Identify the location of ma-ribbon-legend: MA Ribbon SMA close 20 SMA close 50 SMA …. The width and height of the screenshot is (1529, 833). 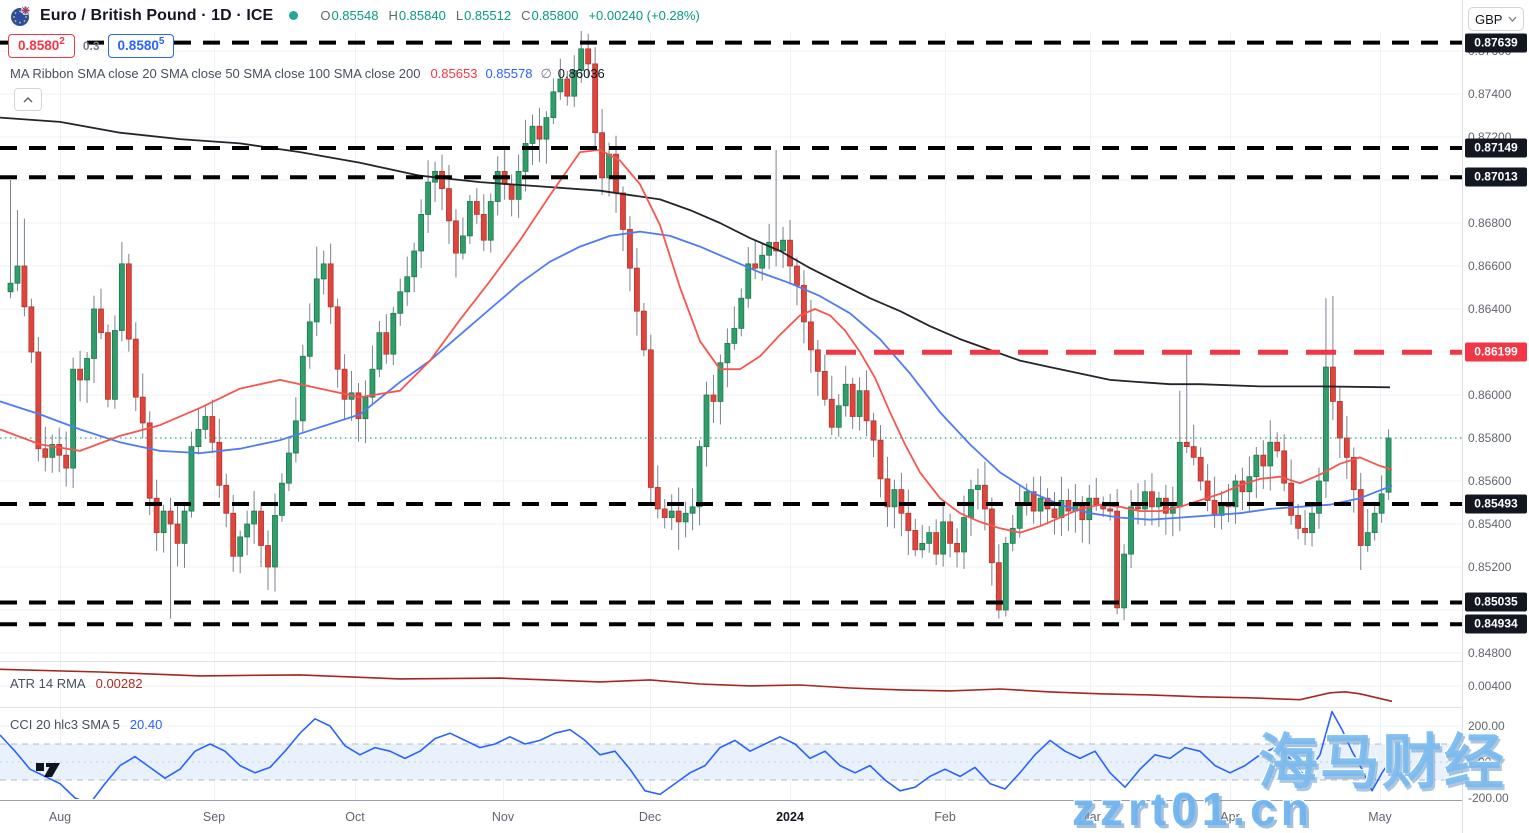
(307, 74).